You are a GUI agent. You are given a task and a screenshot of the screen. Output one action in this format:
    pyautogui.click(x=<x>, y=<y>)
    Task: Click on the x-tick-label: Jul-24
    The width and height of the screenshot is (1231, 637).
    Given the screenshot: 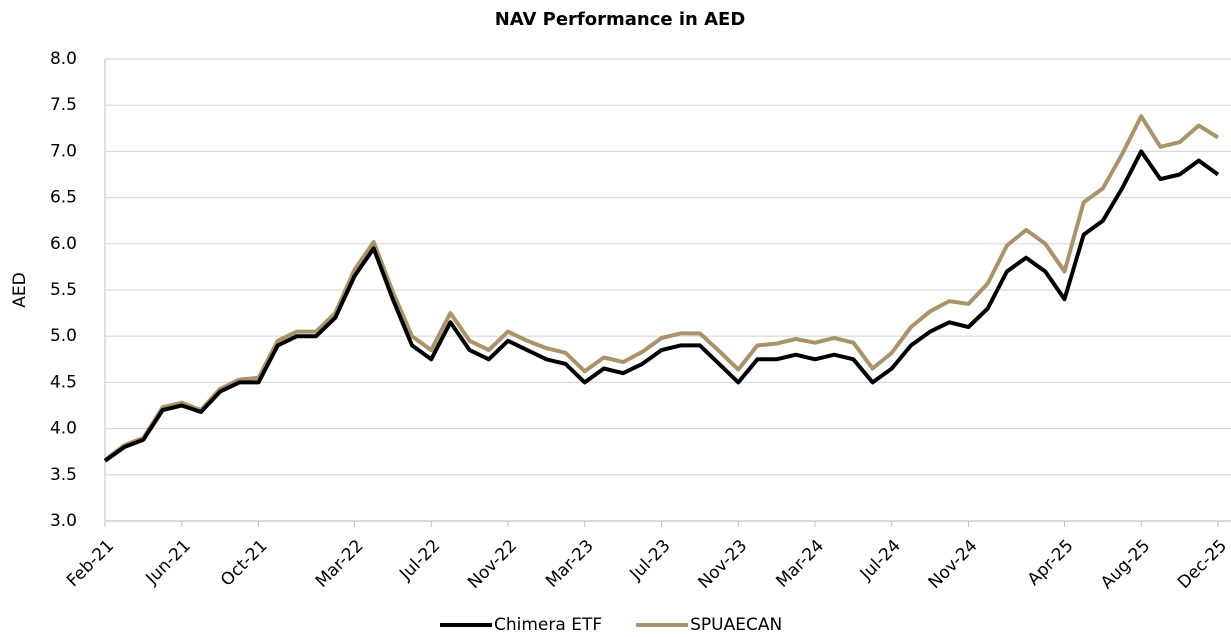 What is the action you would take?
    pyautogui.click(x=880, y=560)
    